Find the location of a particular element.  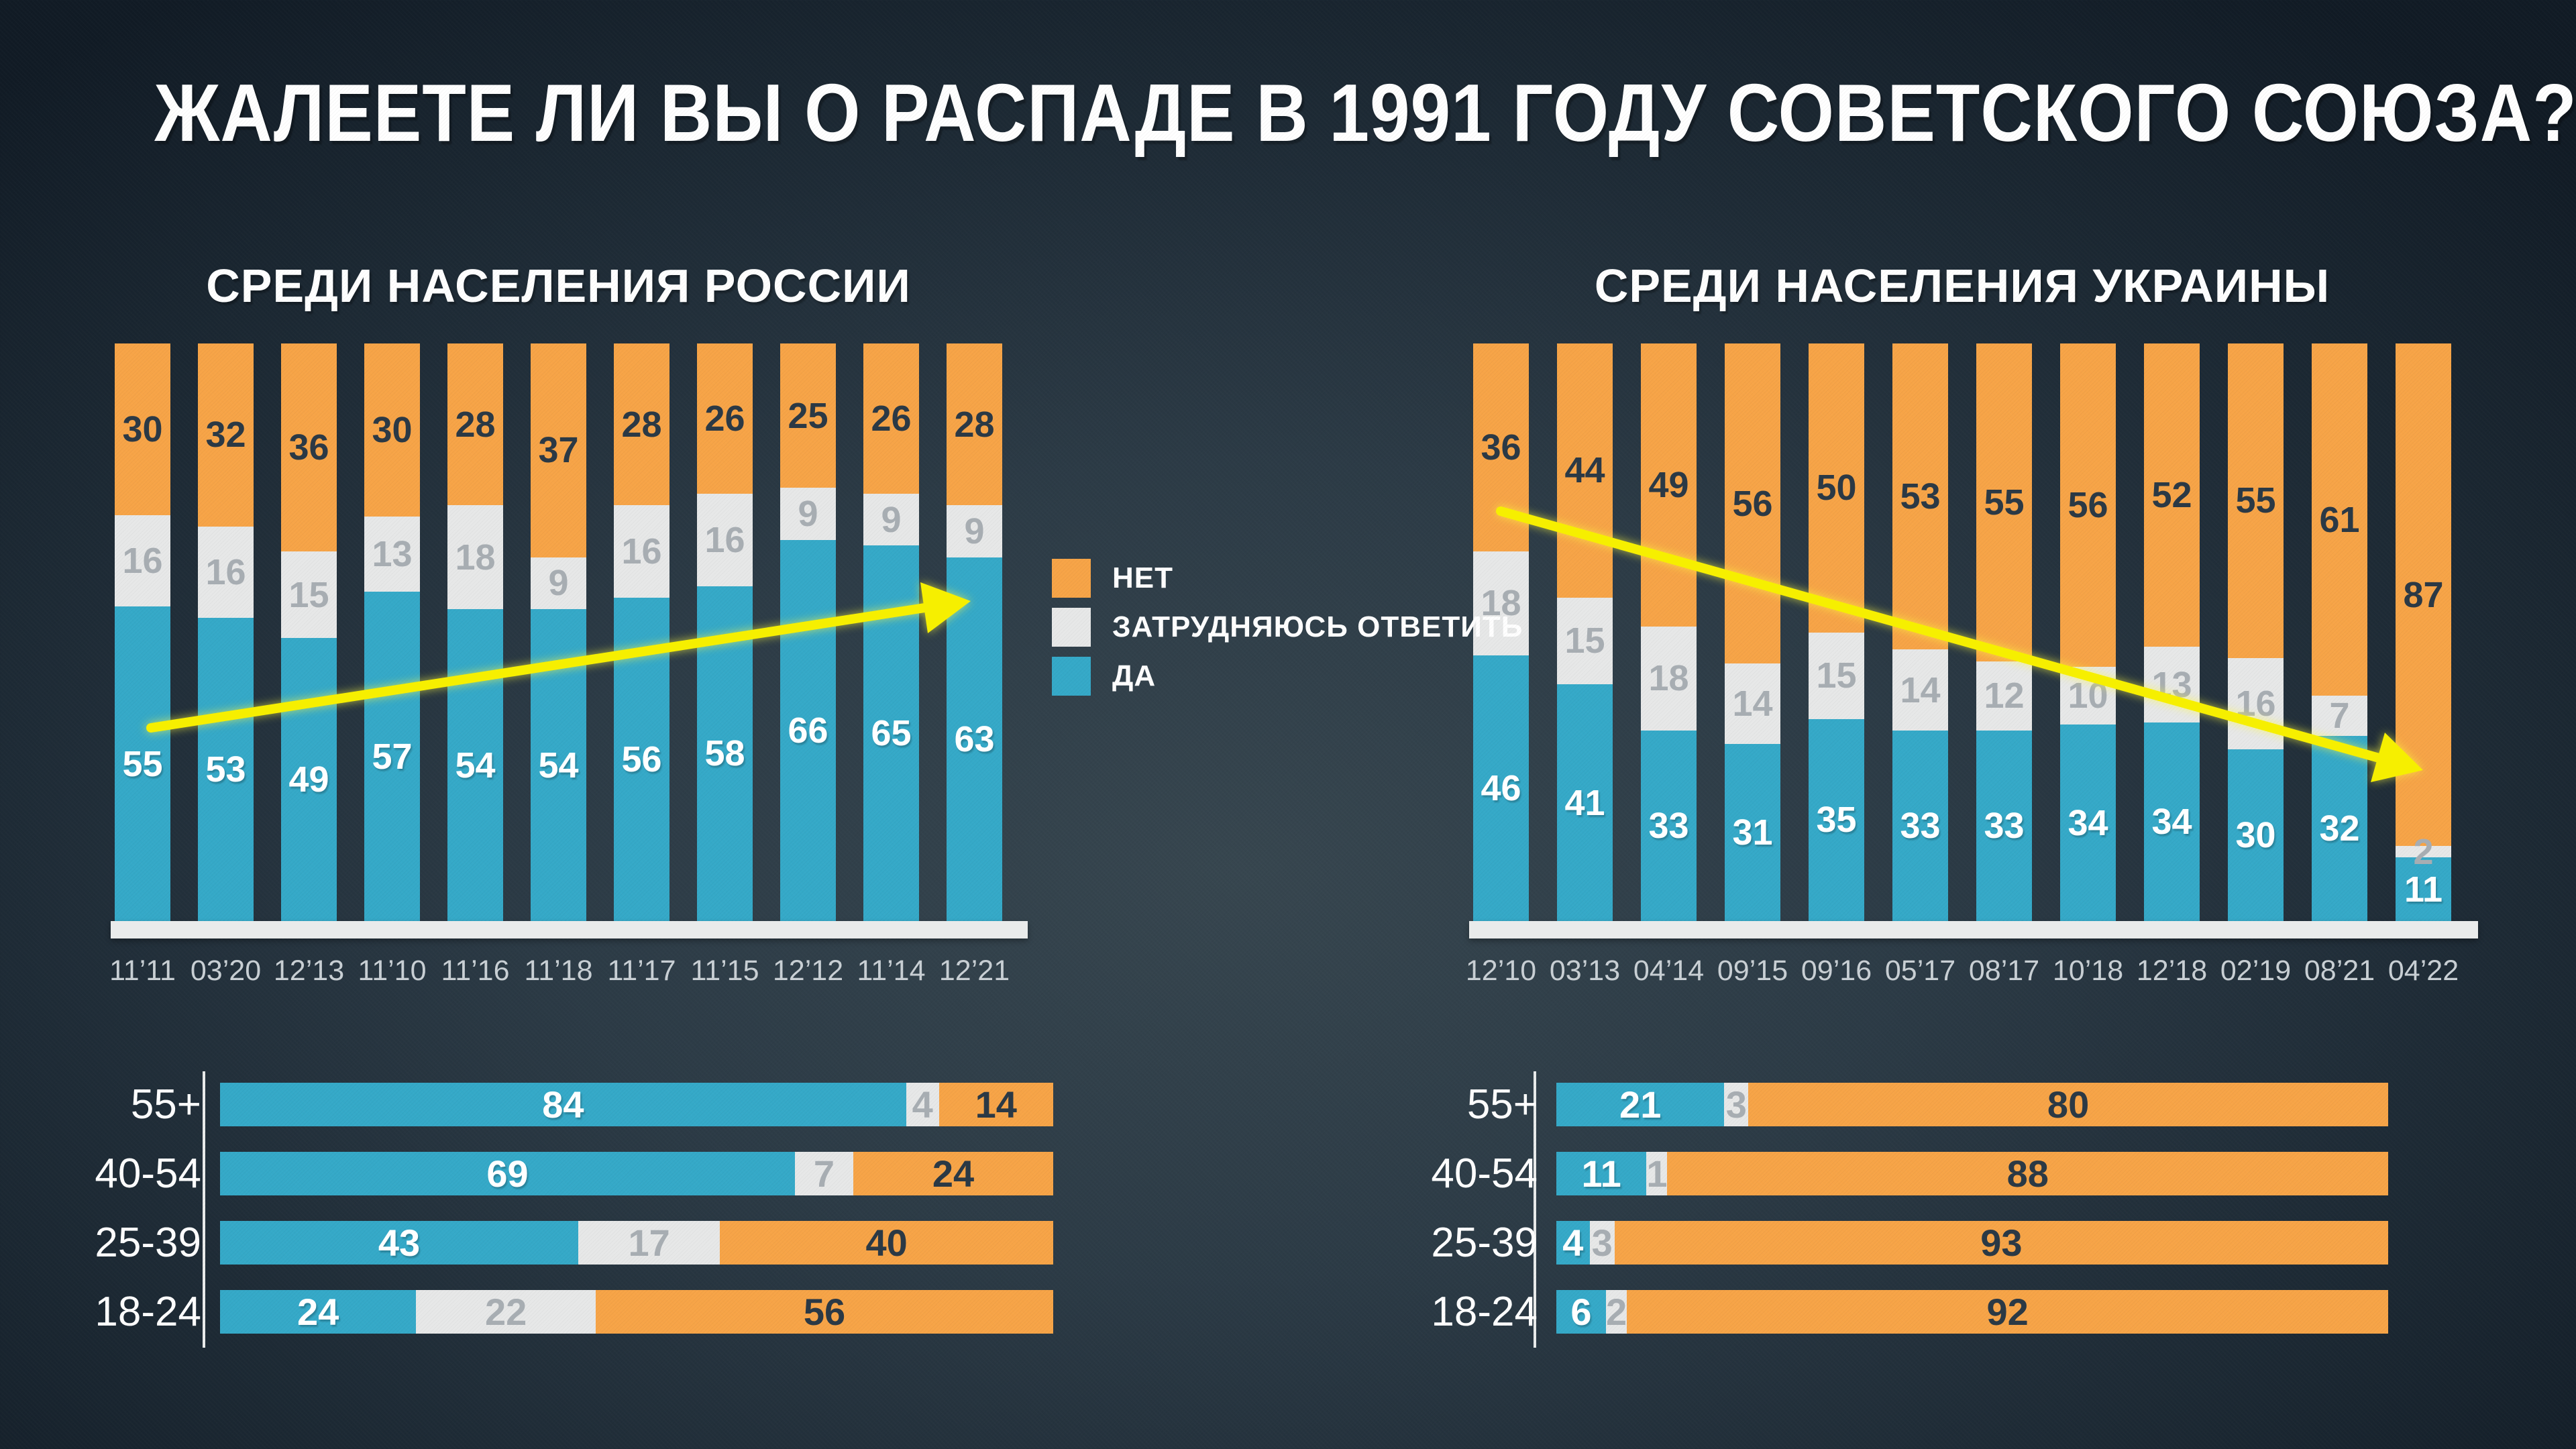

bar-column: 50 15 35 is located at coordinates (1836, 632).